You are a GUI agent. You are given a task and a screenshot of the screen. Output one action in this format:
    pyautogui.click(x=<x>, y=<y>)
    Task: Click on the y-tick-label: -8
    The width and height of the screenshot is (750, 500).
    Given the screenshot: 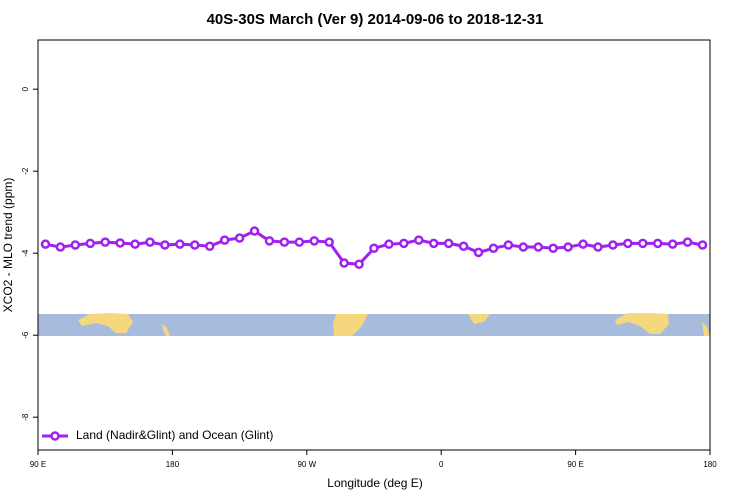 What is the action you would take?
    pyautogui.click(x=25, y=417)
    